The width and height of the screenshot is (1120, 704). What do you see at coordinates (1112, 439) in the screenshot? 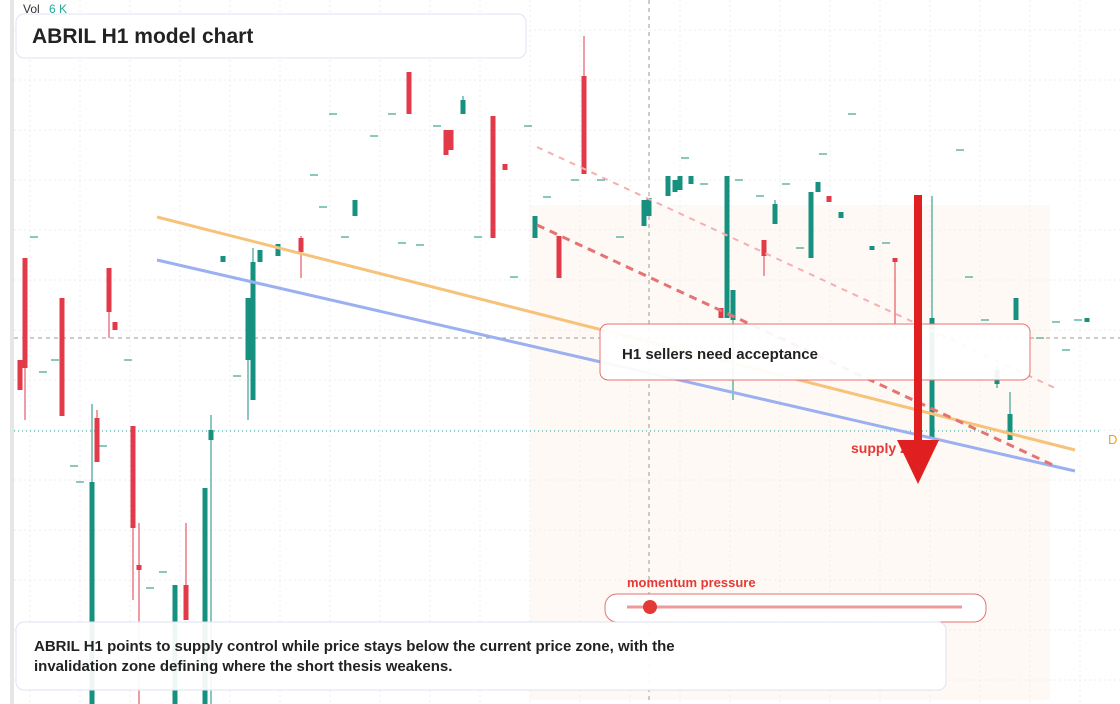
I see `edge-label: D` at bounding box center [1112, 439].